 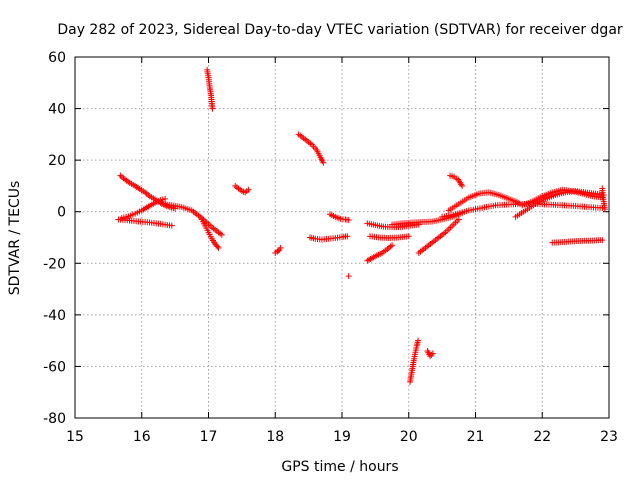 What do you see at coordinates (342, 437) in the screenshot?
I see `x-tick-label: 19` at bounding box center [342, 437].